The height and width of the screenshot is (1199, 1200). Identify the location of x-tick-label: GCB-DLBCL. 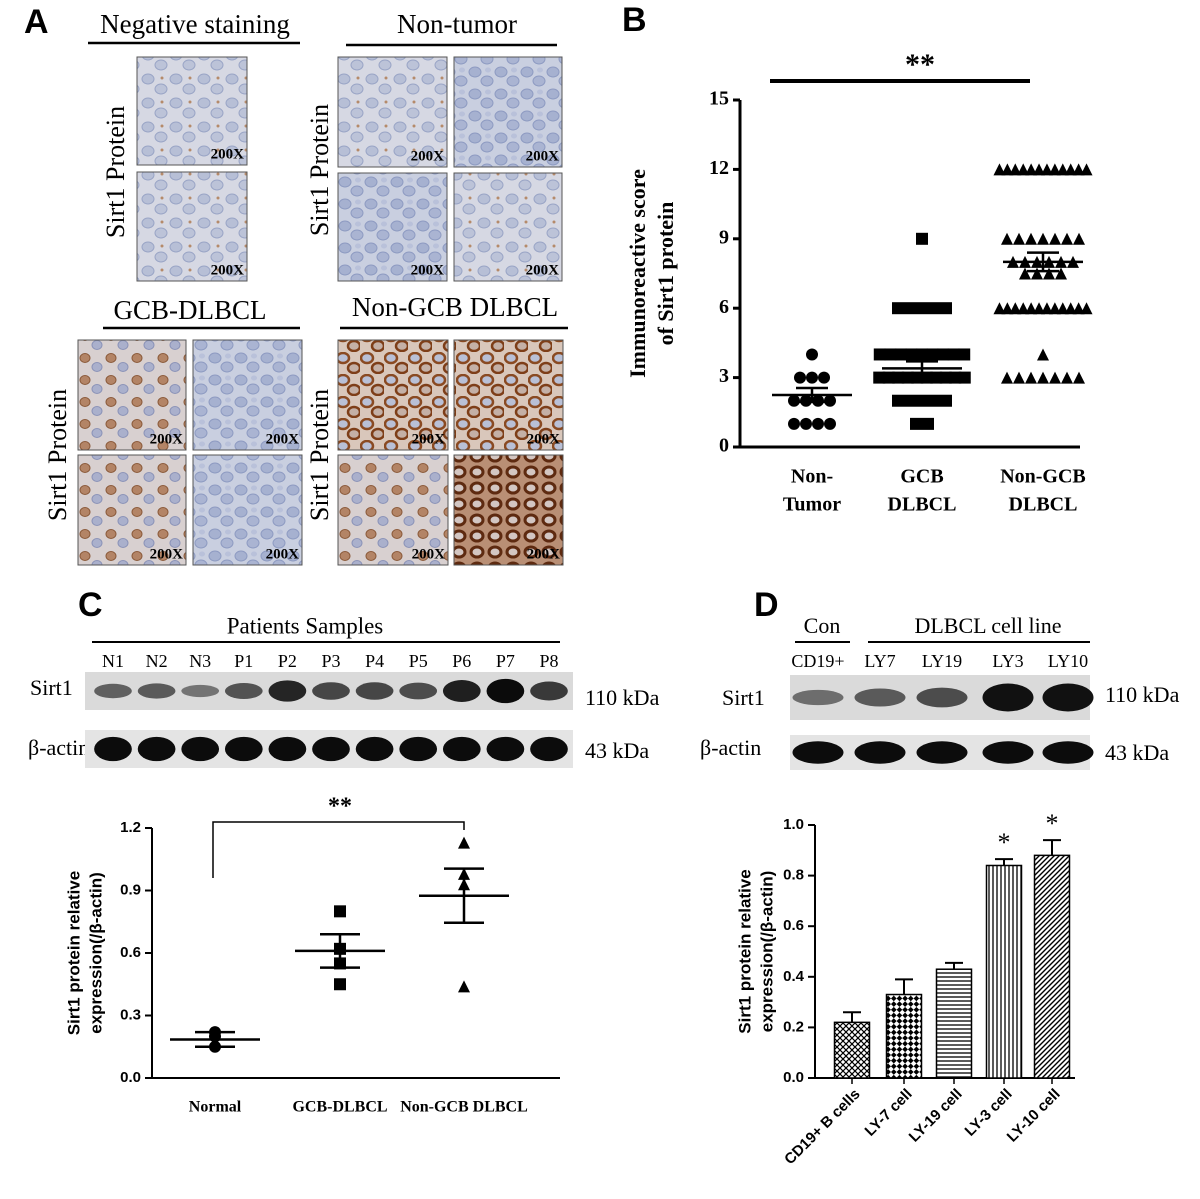
(339, 1107).